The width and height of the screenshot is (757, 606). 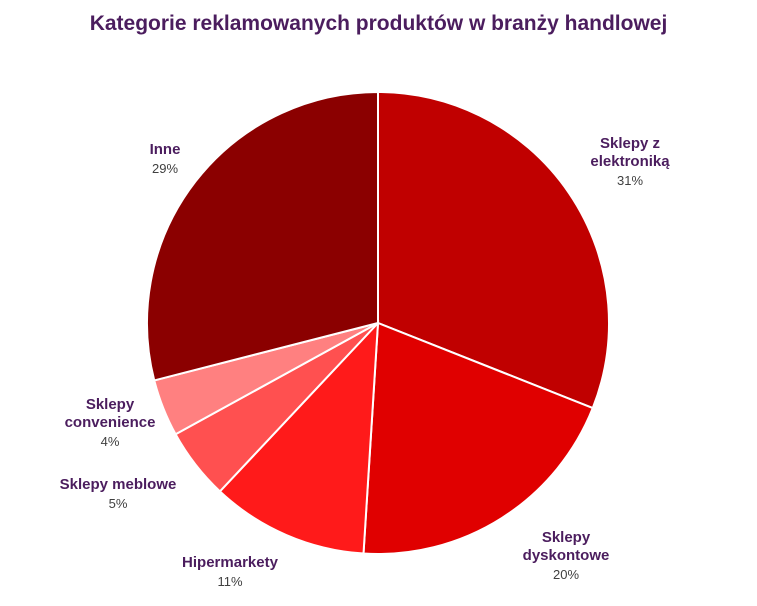 What do you see at coordinates (110, 422) in the screenshot?
I see `slice-label-name-5: convenience` at bounding box center [110, 422].